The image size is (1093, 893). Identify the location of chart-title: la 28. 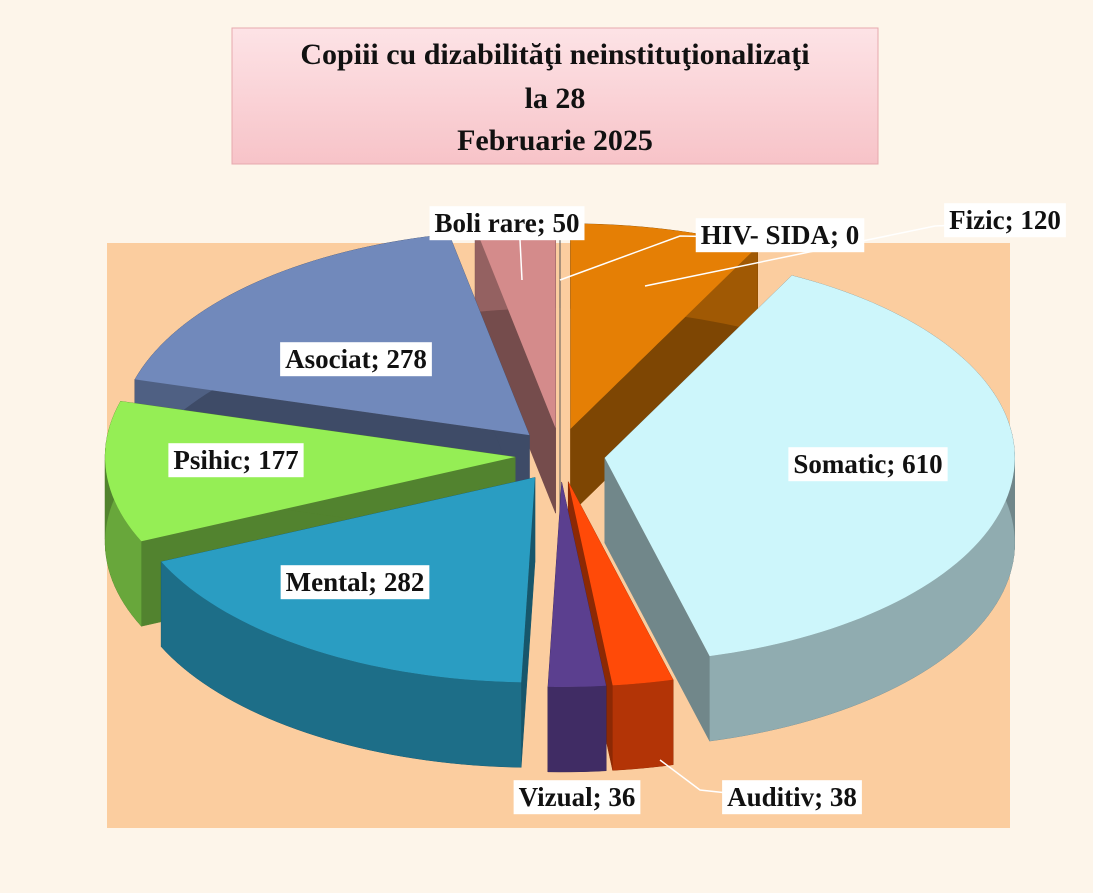
(555, 98).